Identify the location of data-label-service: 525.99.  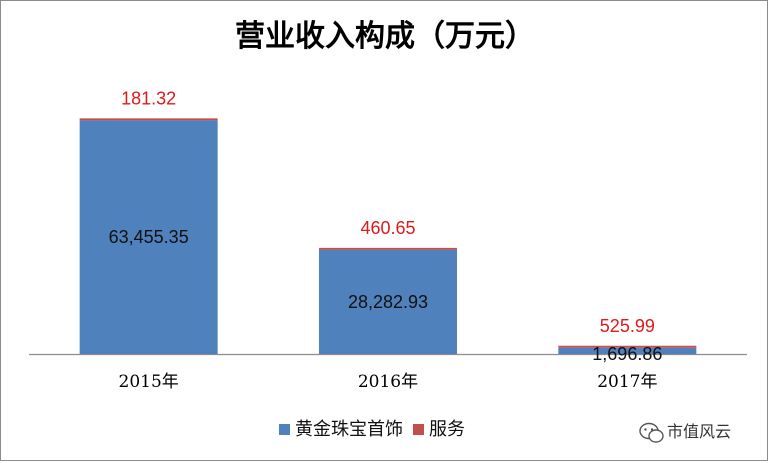
(627, 326).